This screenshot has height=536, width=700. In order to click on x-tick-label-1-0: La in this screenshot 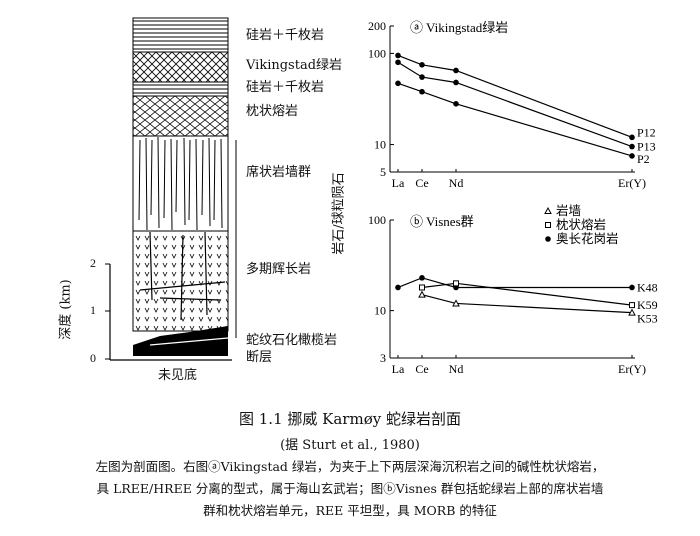, I will do `click(398, 369)`.